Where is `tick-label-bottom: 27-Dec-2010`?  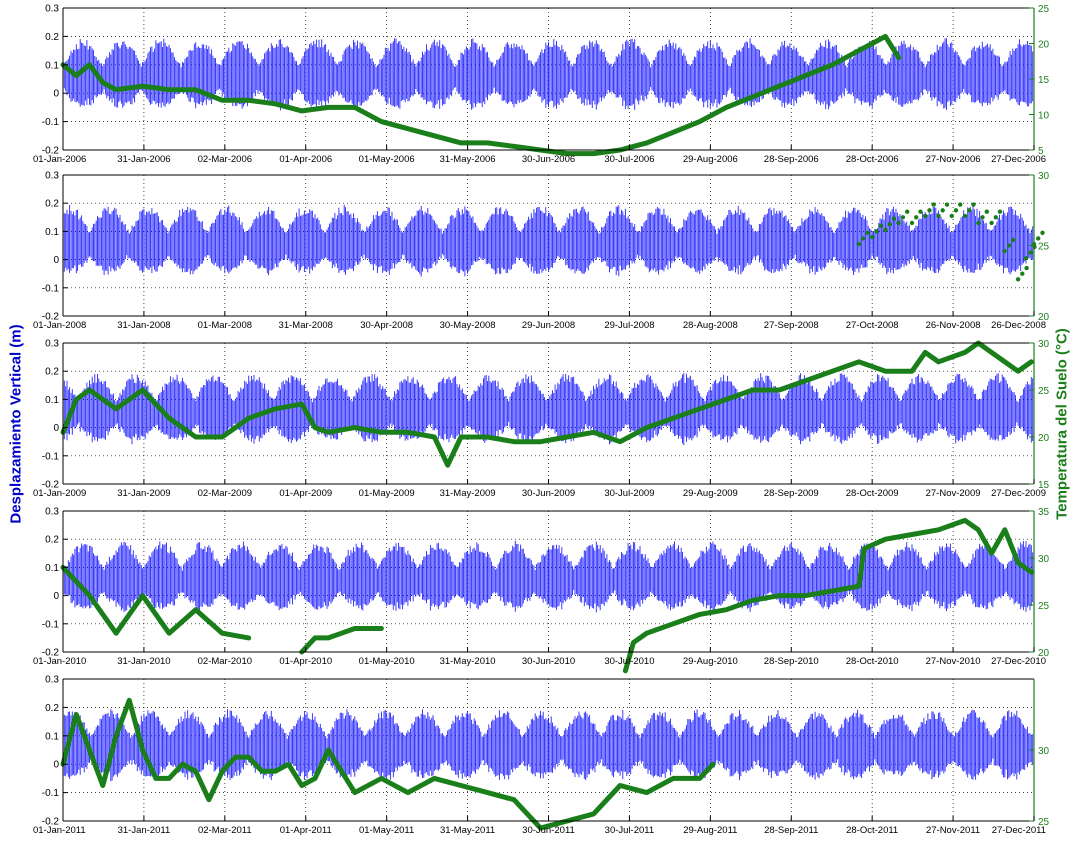 tick-label-bottom: 27-Dec-2010 is located at coordinates (1018, 661).